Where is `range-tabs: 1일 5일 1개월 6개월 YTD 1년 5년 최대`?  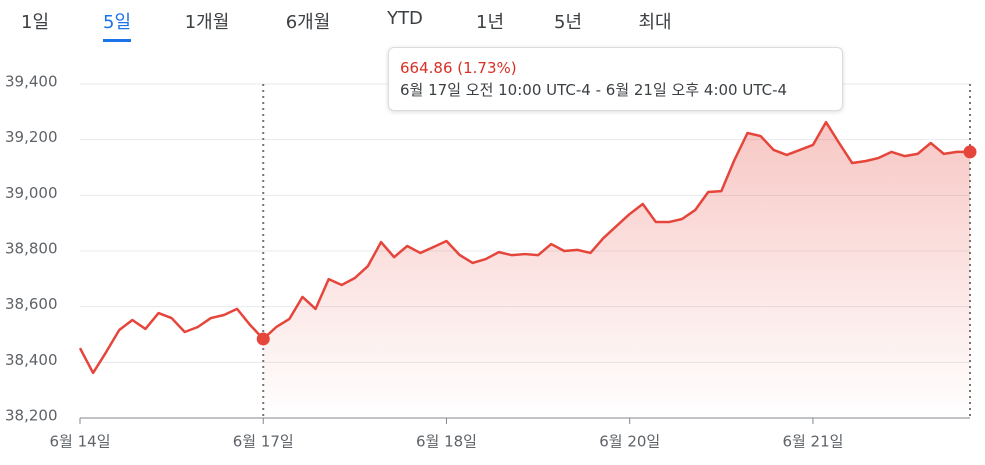 range-tabs: 1일 5일 1개월 6개월 YTD 1년 5년 최대 is located at coordinates (492, 22).